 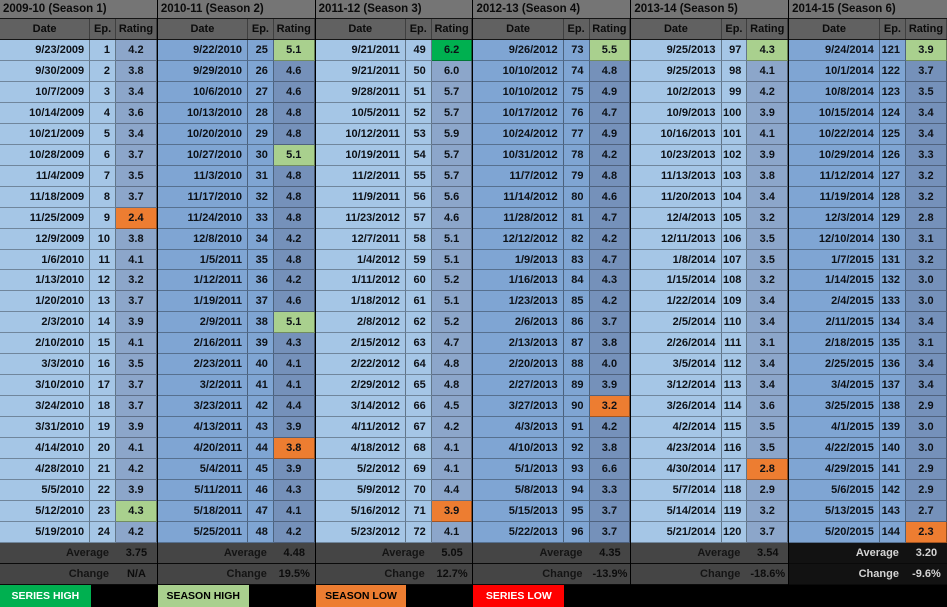 I want to click on date-cell: 4/18/2012, so click(x=360, y=449).